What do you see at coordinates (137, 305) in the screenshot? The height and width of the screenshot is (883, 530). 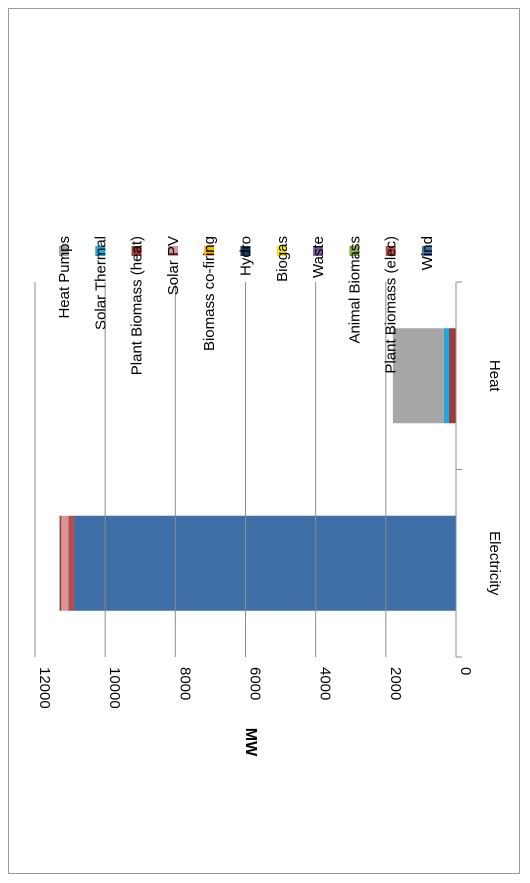 I see `legend-label: Plant Biomass (heat)` at bounding box center [137, 305].